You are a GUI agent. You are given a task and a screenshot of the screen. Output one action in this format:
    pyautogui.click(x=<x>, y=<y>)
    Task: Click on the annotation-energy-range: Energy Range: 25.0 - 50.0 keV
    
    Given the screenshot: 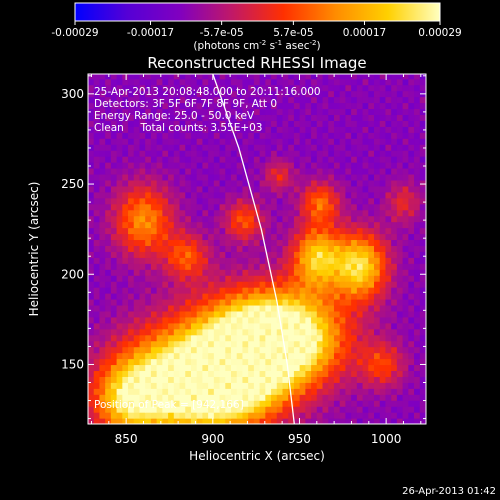 What is the action you would take?
    pyautogui.click(x=174, y=116)
    